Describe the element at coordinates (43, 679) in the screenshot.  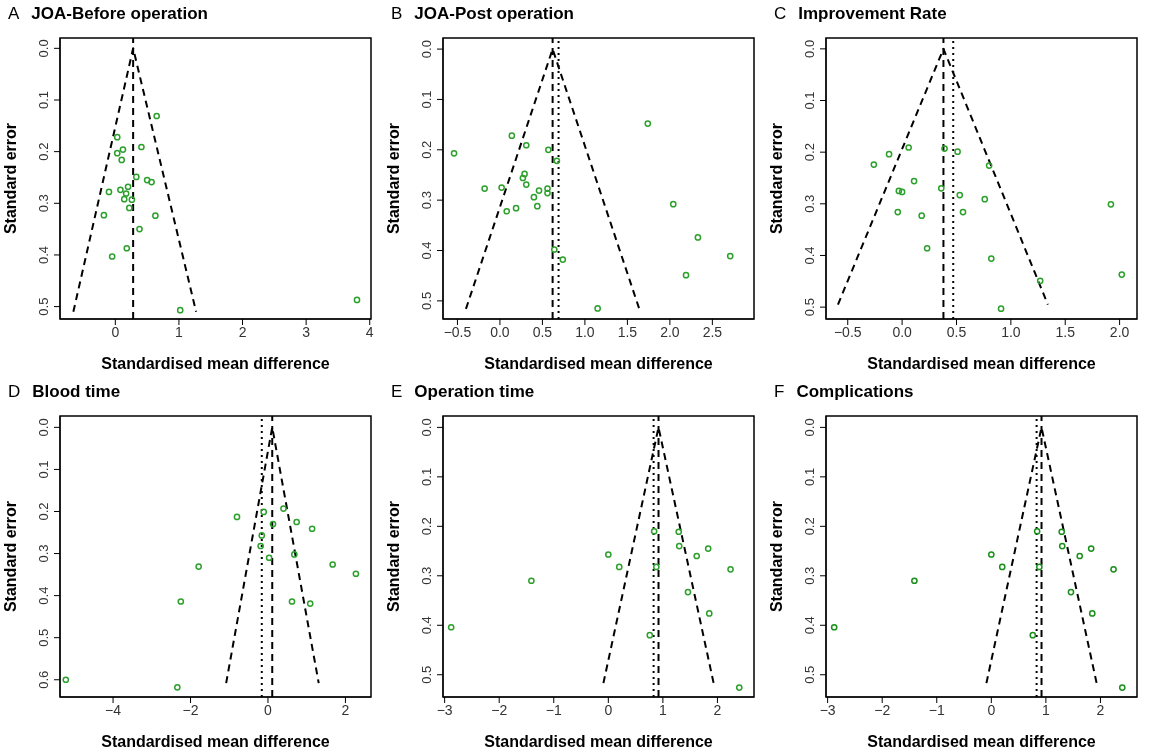
I see `y-tick-label: 0.6` at that location.